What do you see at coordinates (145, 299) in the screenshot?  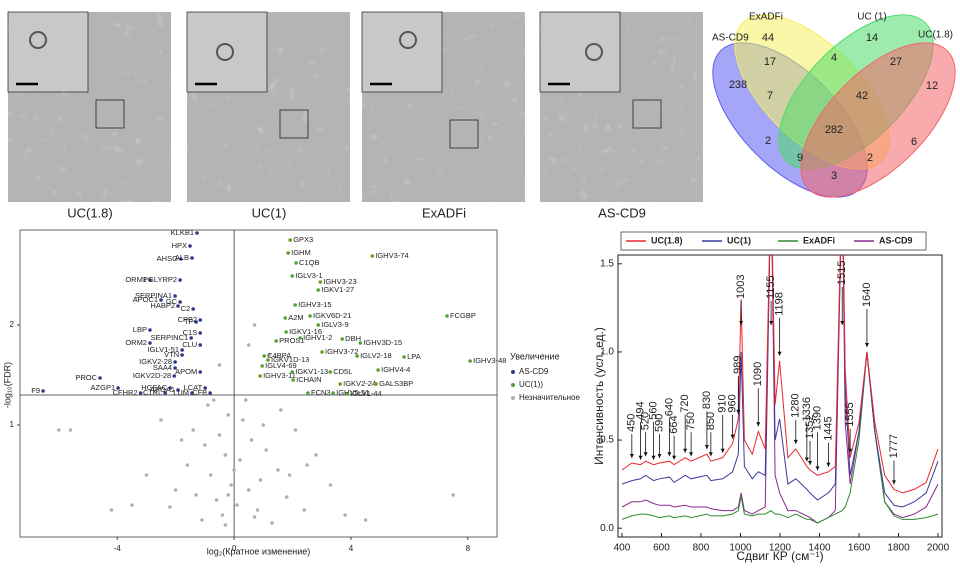 I see `point-label: APOC1` at bounding box center [145, 299].